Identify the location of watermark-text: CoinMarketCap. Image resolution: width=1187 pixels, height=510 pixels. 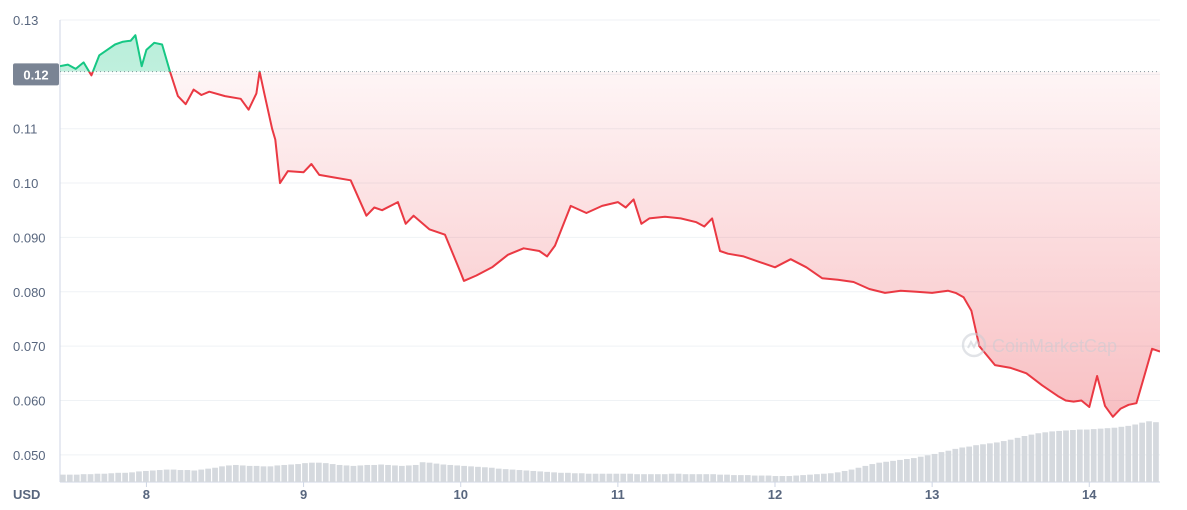
(1054, 346).